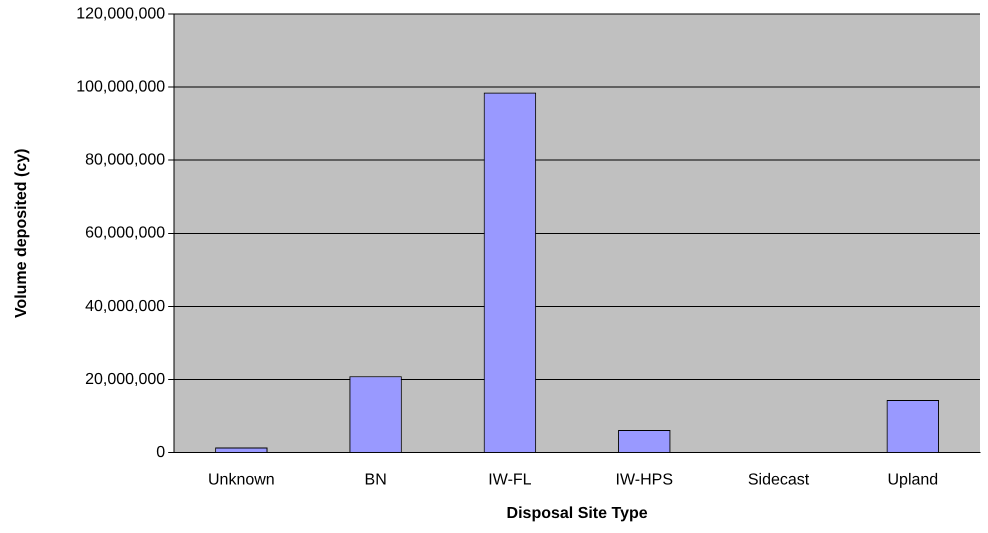 The height and width of the screenshot is (533, 988). Describe the element at coordinates (644, 480) in the screenshot. I see `x-tick-label: IW-HPS` at that location.